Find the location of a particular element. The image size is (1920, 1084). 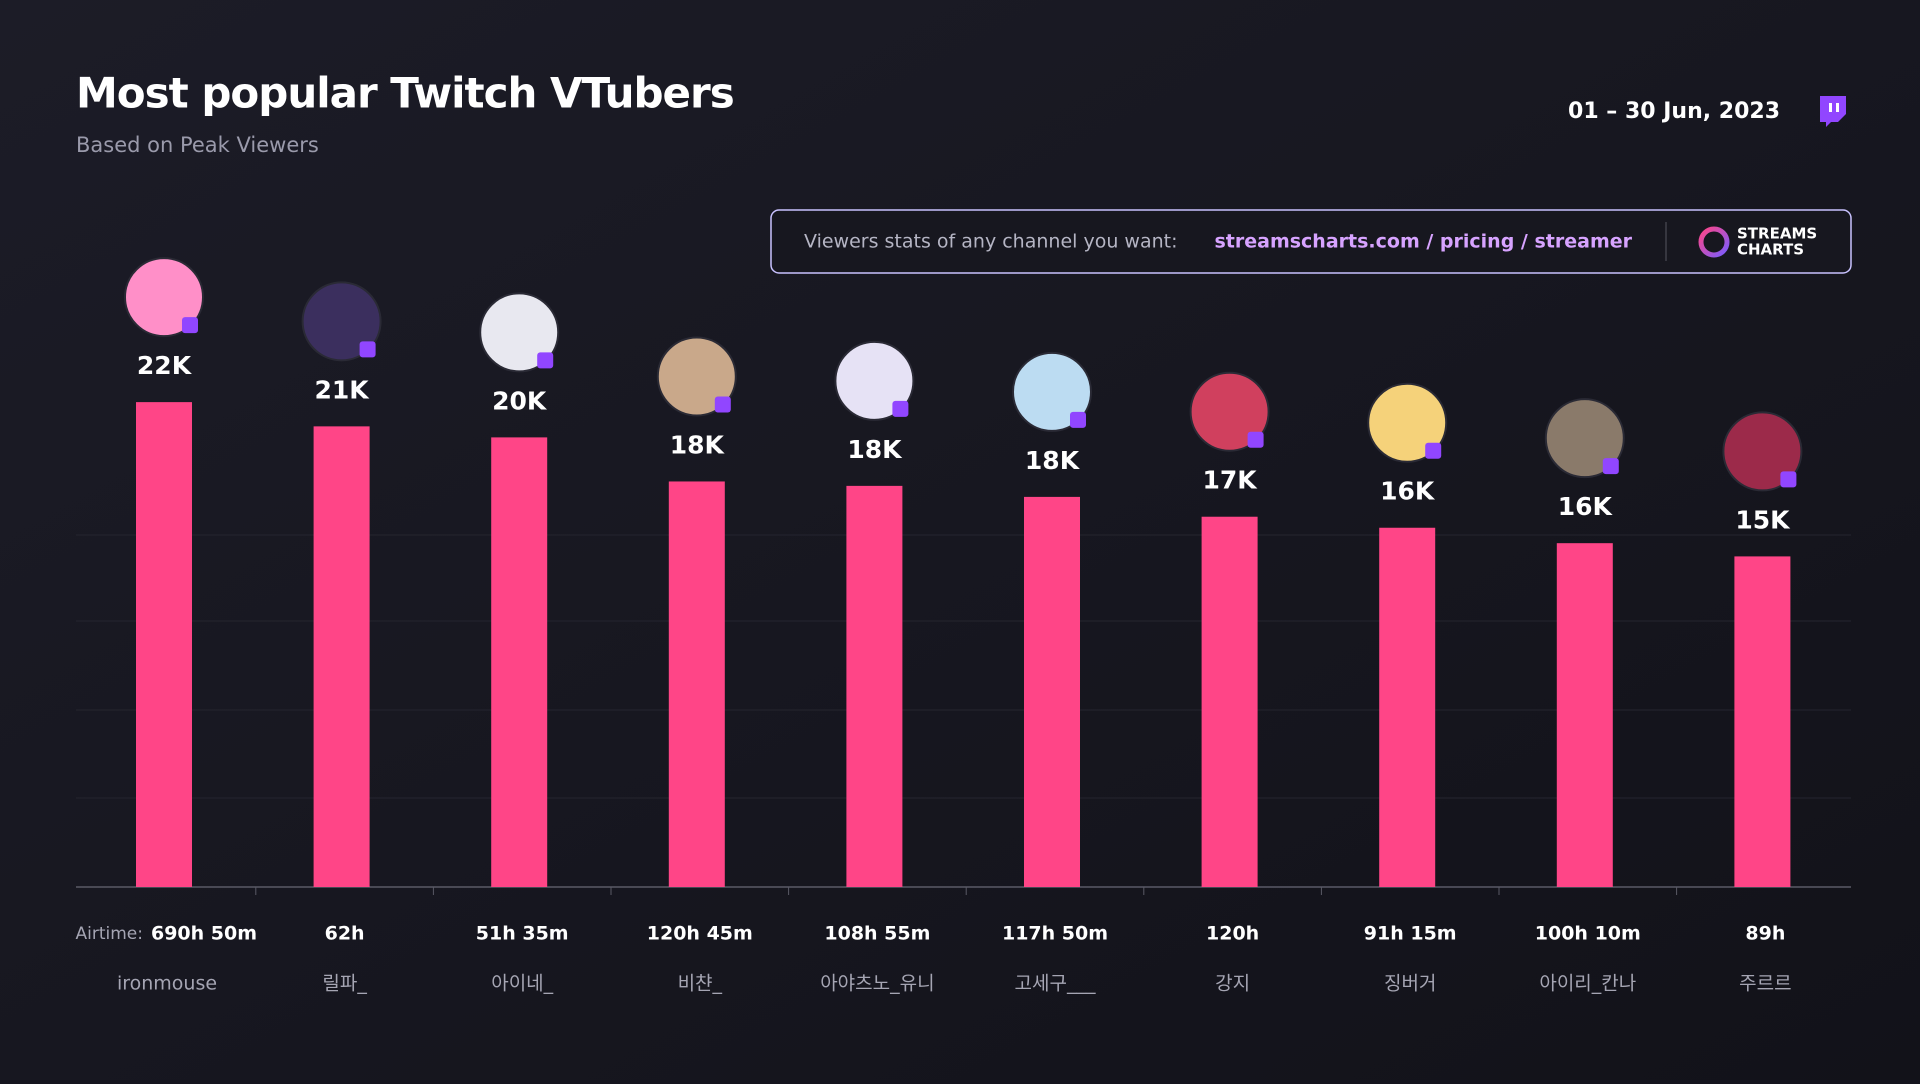

brand-text: STREAMS is located at coordinates (1777, 234).